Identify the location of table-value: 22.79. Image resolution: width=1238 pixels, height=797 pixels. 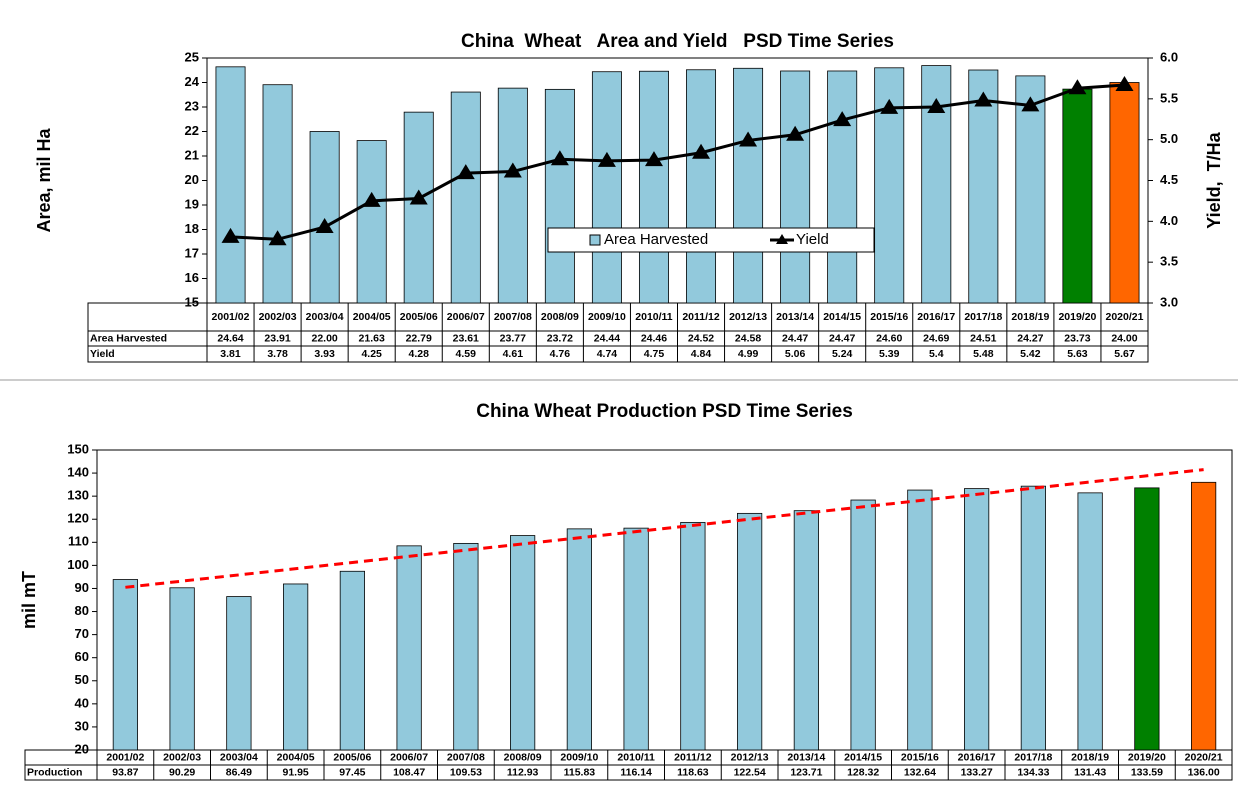
(419, 338).